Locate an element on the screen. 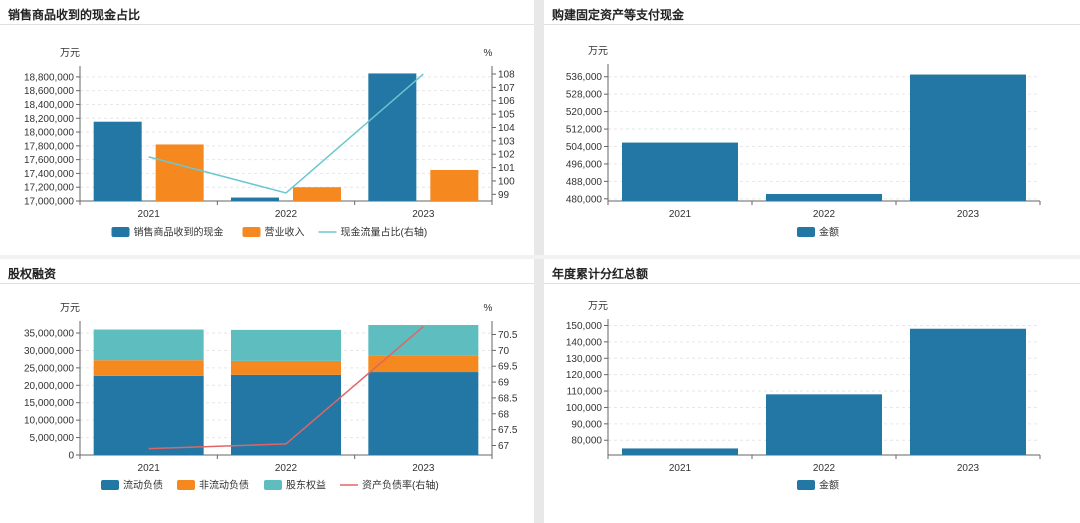 This screenshot has width=1080, height=523. chart-title: 年度累计分红总额 is located at coordinates (600, 274).